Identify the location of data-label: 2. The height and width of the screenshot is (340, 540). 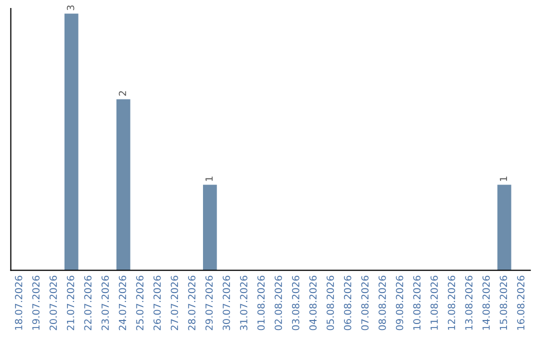
(122, 93).